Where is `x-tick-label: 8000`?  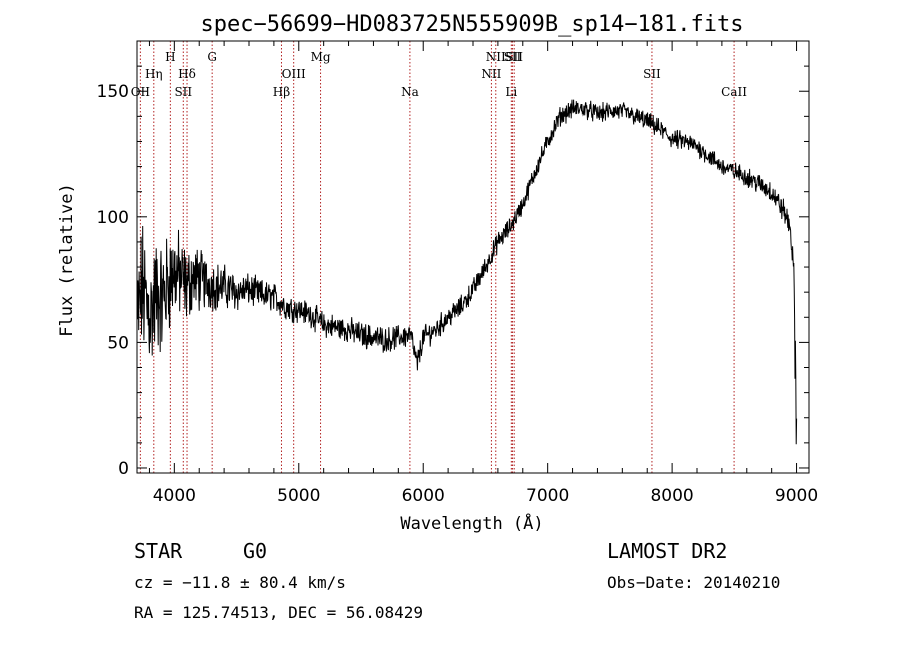
x-tick-label: 8000 is located at coordinates (671, 496).